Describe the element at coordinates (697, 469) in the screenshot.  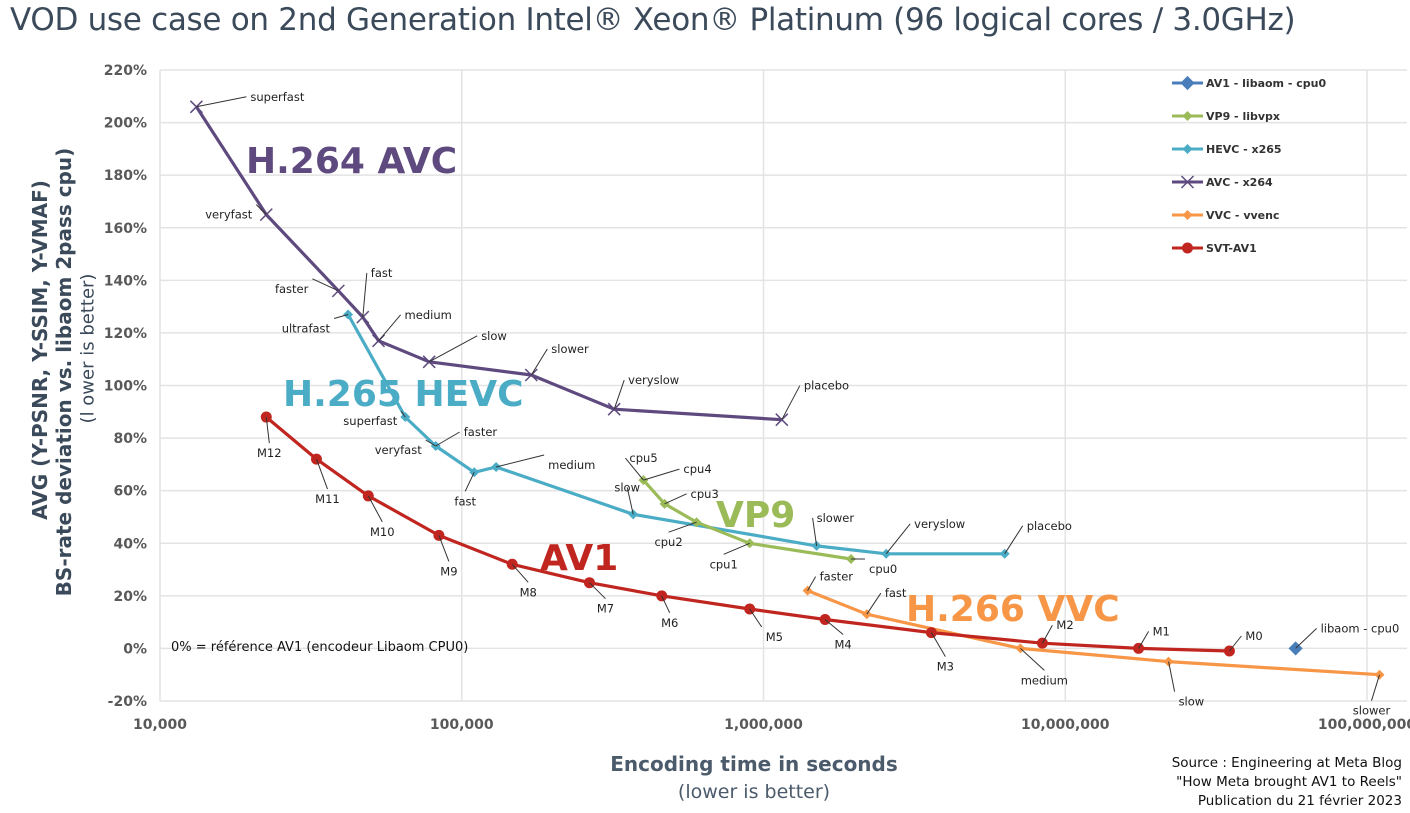
I see `point-label: cpu4` at that location.